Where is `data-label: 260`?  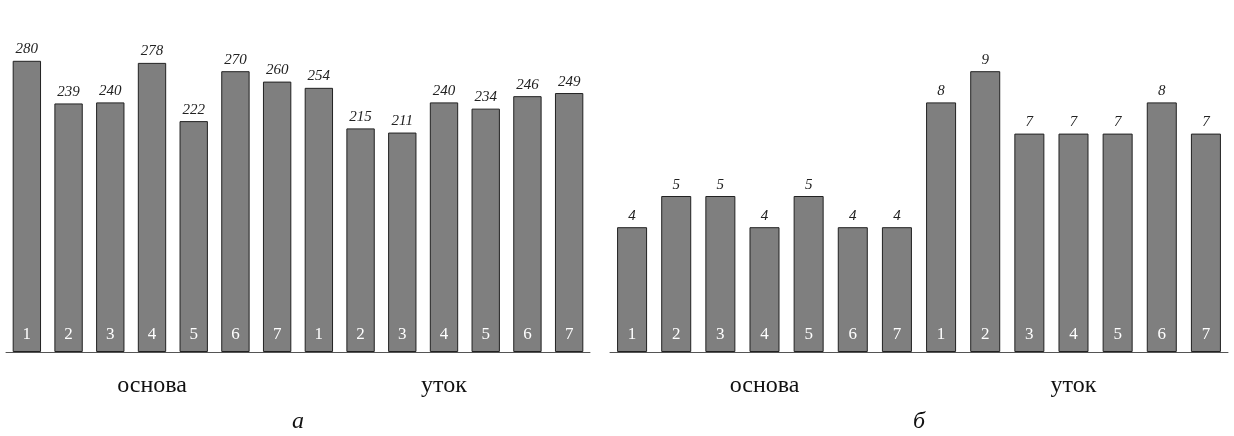 data-label: 260 is located at coordinates (277, 69).